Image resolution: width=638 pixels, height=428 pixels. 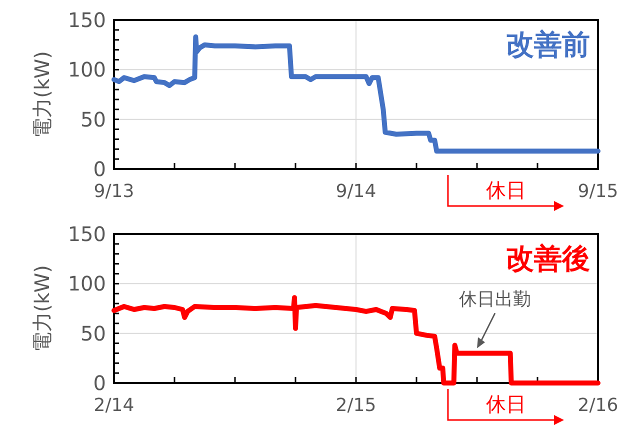 I want to click on chart-title: 改善後, so click(x=548, y=258).